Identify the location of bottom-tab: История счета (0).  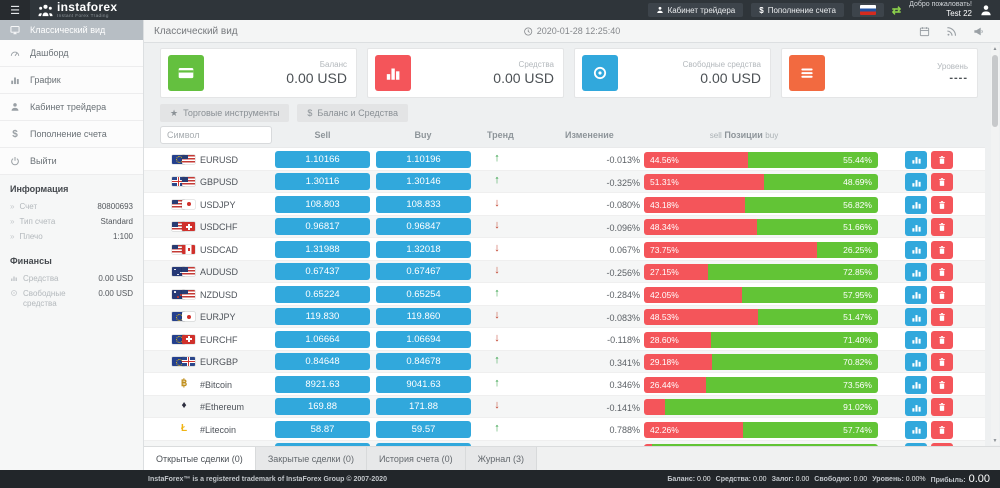
(416, 458).